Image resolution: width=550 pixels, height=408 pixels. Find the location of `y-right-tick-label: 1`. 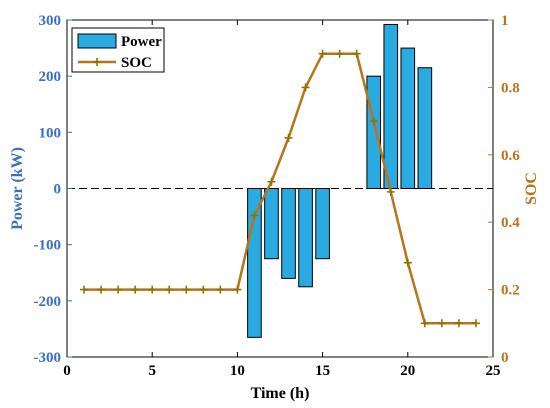

y-right-tick-label: 1 is located at coordinates (505, 21).